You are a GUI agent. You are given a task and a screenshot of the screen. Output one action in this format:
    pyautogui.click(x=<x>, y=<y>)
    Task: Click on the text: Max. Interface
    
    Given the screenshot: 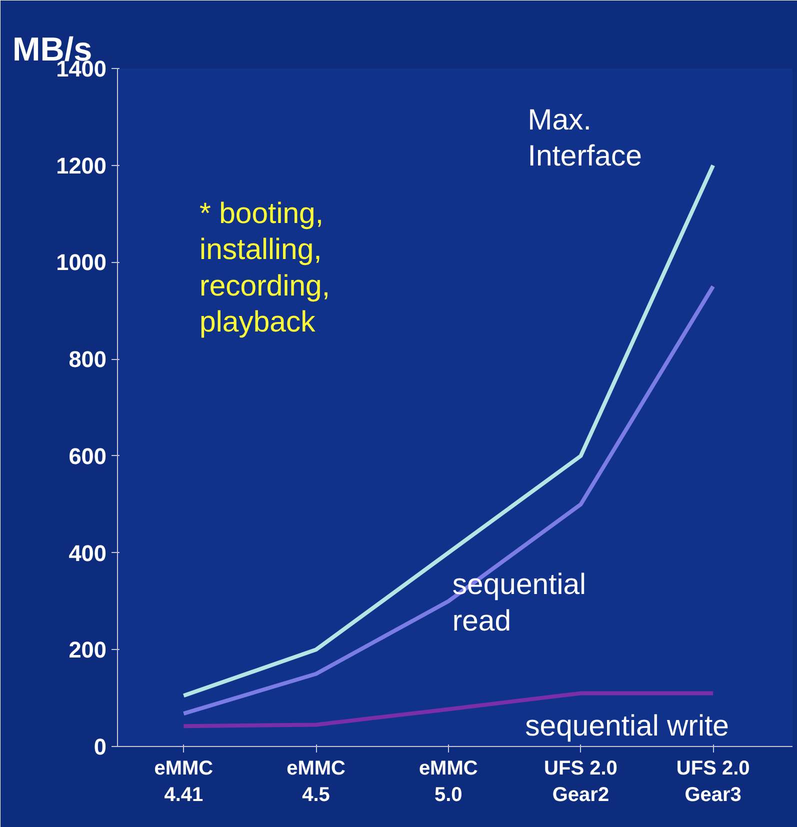 What is the action you would take?
    pyautogui.click(x=585, y=138)
    